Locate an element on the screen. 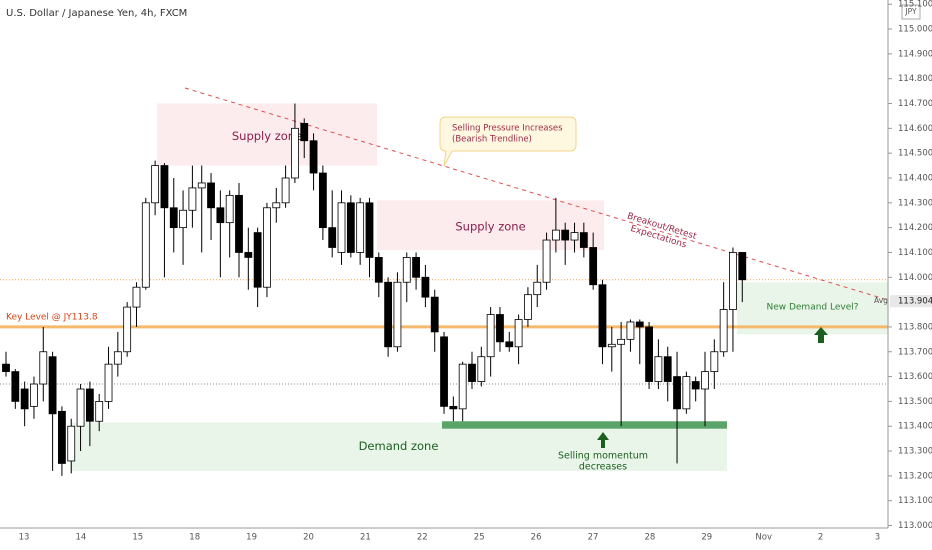  y-tick-label: 114.800 is located at coordinates (915, 79).